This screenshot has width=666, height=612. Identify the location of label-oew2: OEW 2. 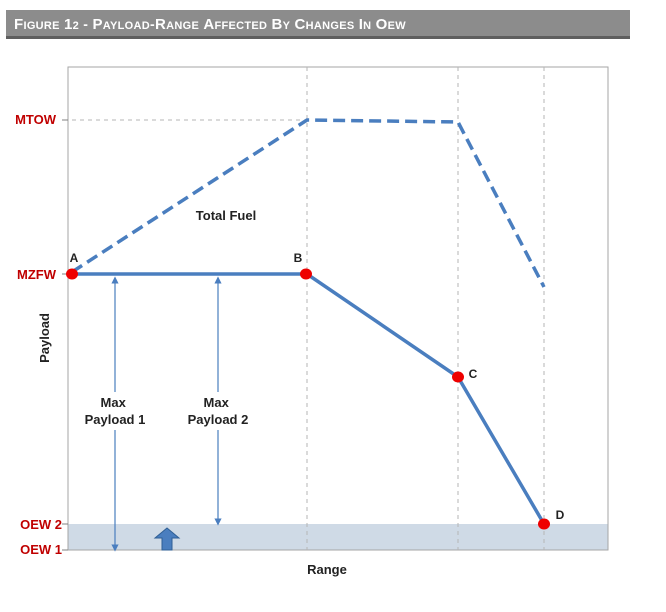
(41, 524).